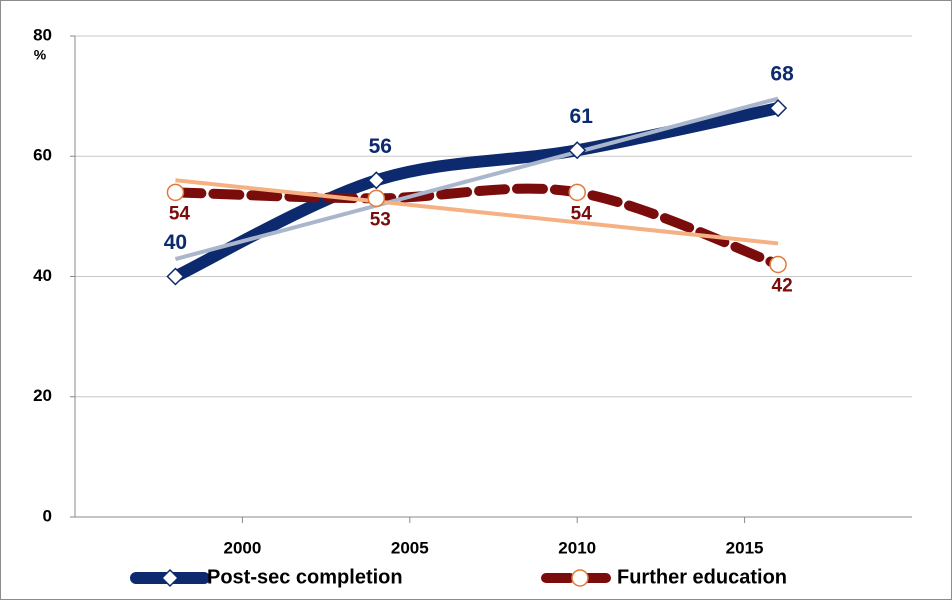 The width and height of the screenshot is (952, 605). Describe the element at coordinates (380, 219) in the screenshot. I see `data-label: 53` at that location.